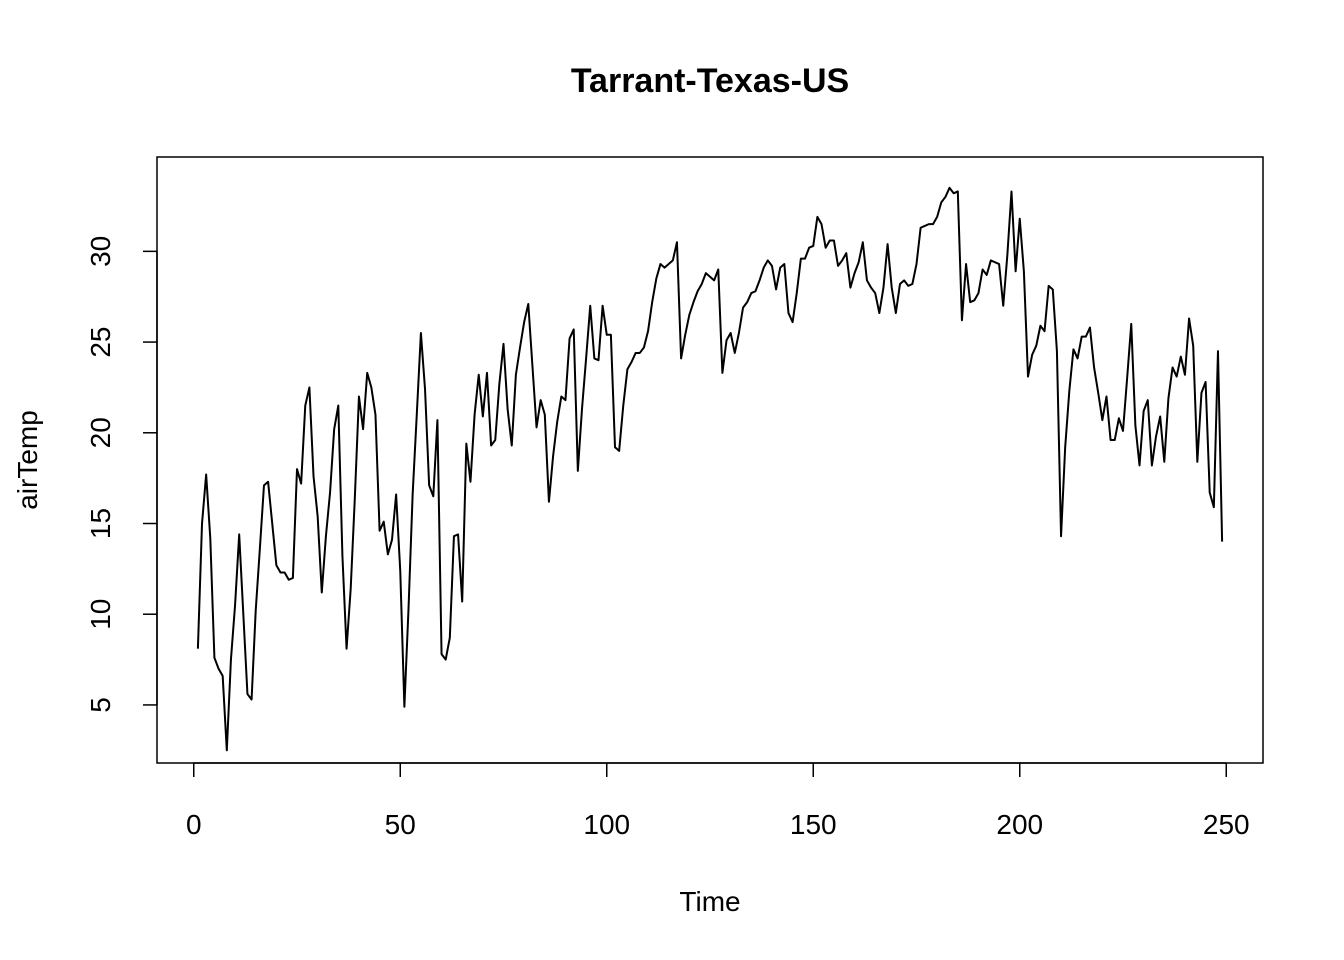 This screenshot has width=1344, height=960. Describe the element at coordinates (100, 251) in the screenshot. I see `y-tick-label: 30` at that location.